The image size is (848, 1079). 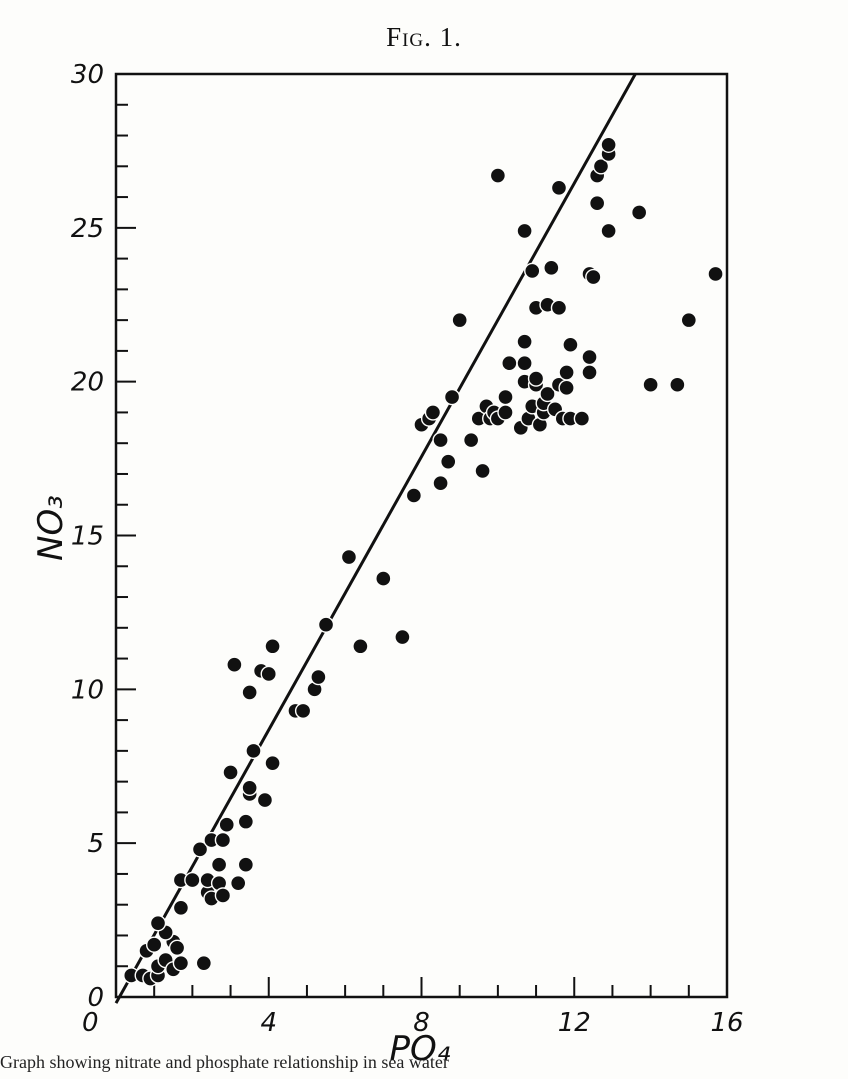 I want to click on x-axis-label: PO₄, so click(x=420, y=1049).